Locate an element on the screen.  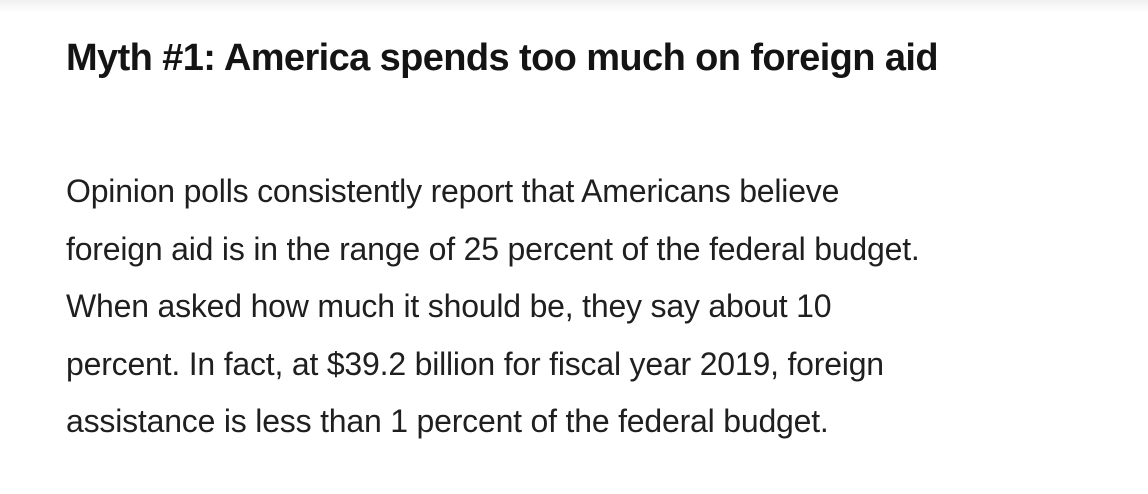
top-shadow is located at coordinates (574, 7).